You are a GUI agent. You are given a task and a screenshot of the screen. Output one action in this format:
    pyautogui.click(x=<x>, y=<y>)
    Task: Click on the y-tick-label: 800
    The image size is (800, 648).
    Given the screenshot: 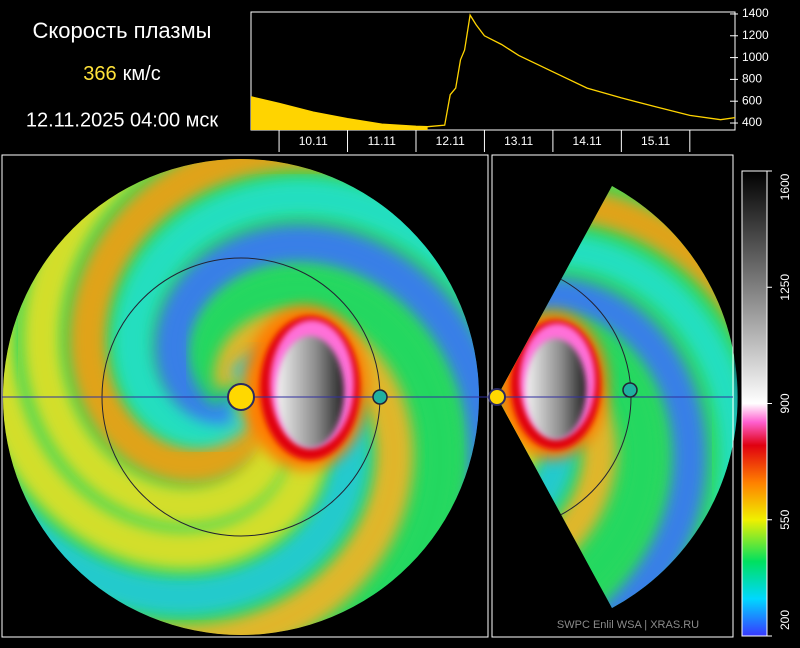 What is the action you would take?
    pyautogui.click(x=752, y=79)
    